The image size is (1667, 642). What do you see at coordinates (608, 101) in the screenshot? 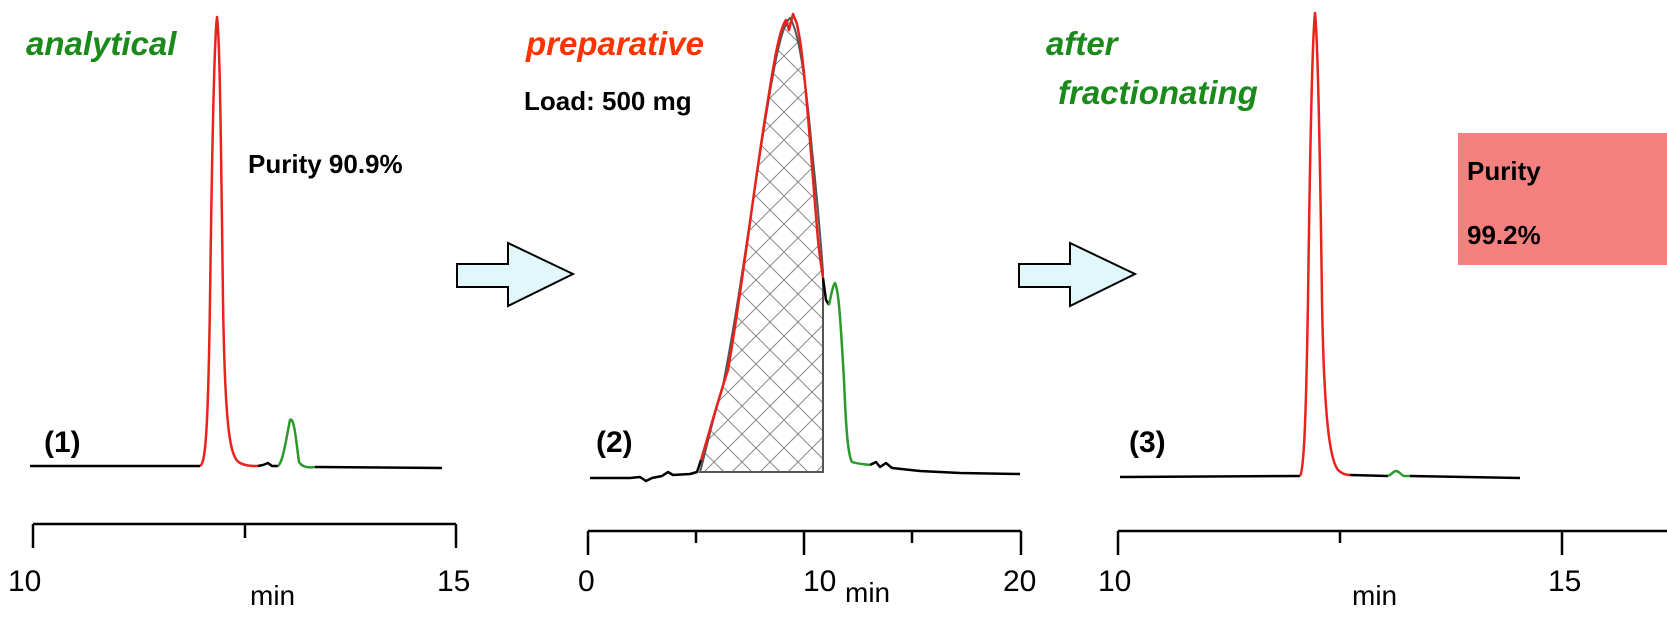
I see `load-note: Load: 500 mg` at bounding box center [608, 101].